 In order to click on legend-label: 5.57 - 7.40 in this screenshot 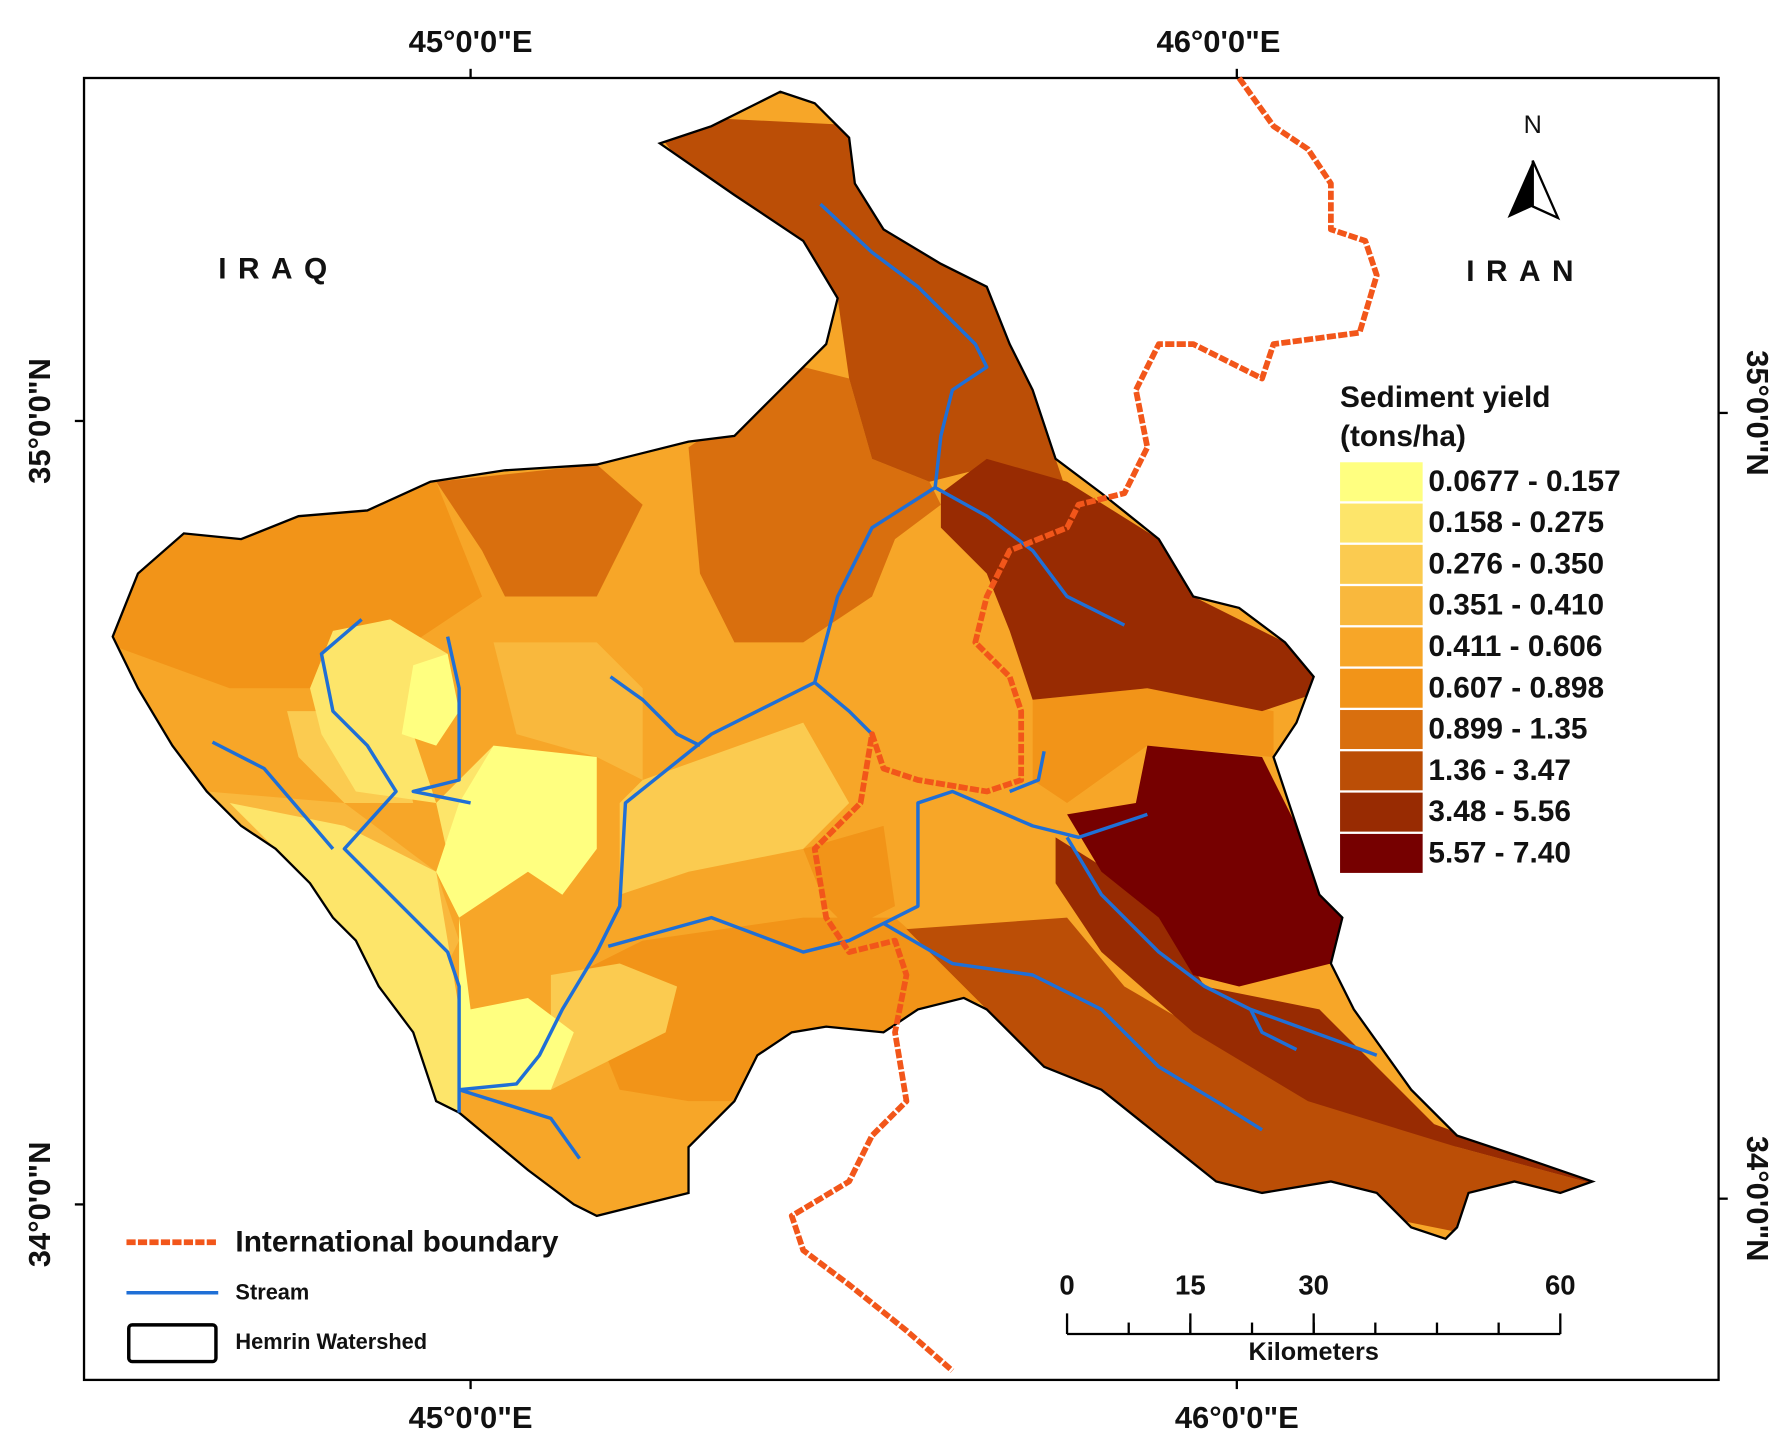, I will do `click(1499, 852)`.